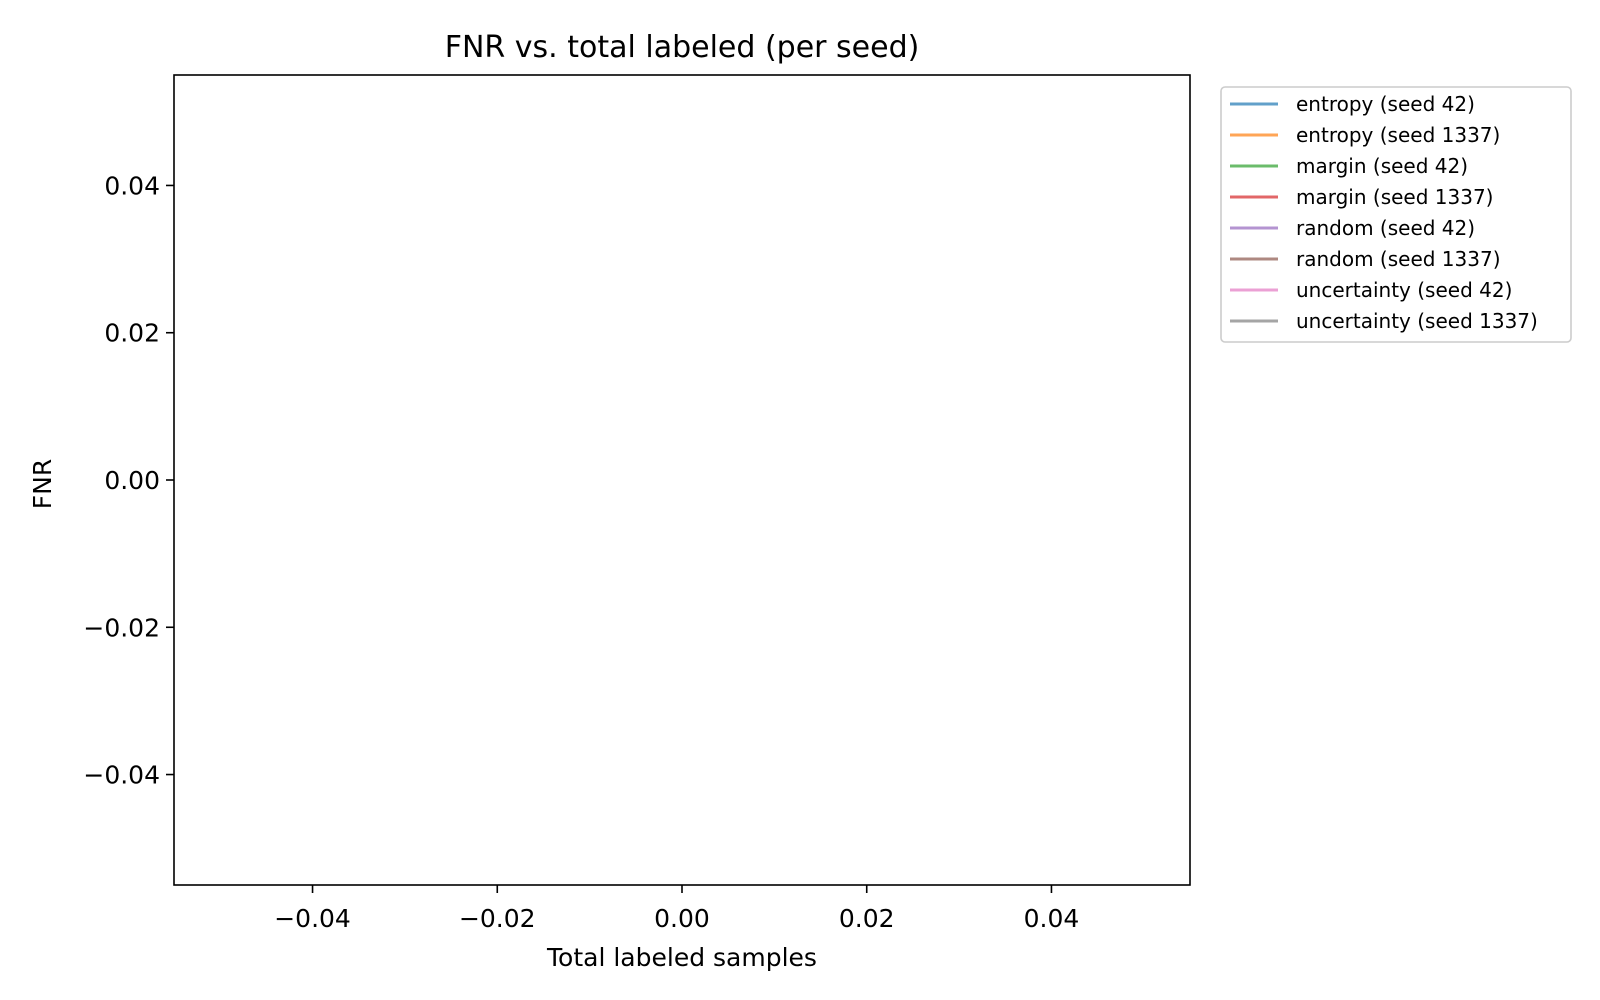 This screenshot has width=1600, height=1000. I want to click on x-axis-ticks: −0.04 −0.02 0.00 0.02 0.04, so click(676, 909).